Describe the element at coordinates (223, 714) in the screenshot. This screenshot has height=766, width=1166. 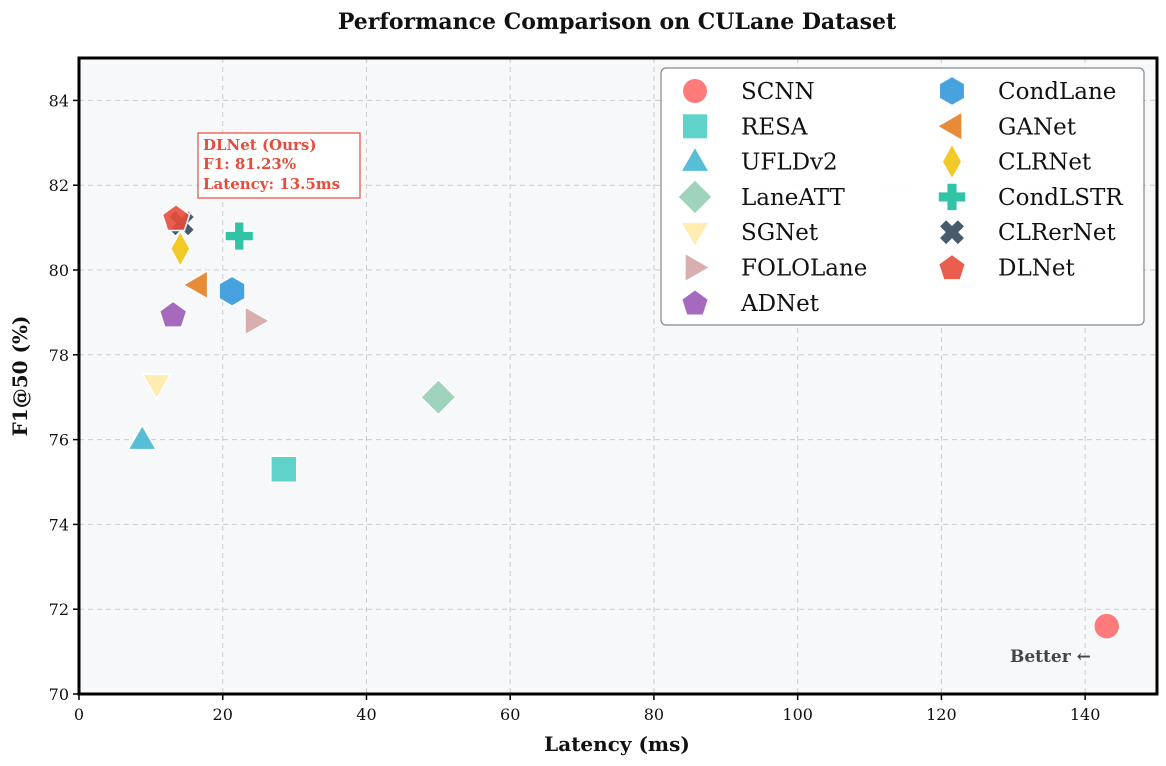
I see `x-tick-label: 20` at that location.